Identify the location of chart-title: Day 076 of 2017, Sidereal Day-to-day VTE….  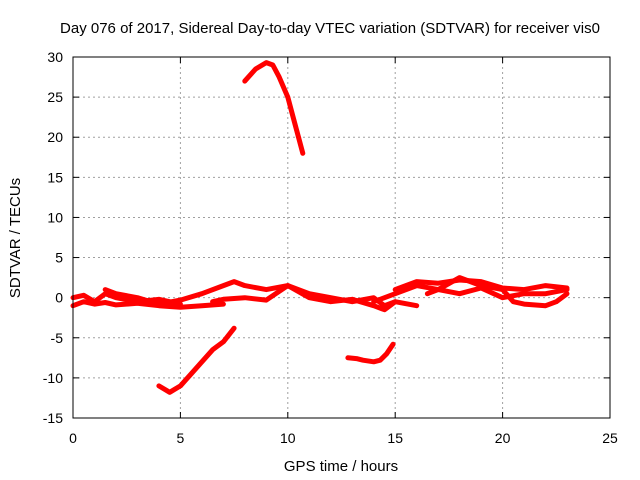
(330, 28).